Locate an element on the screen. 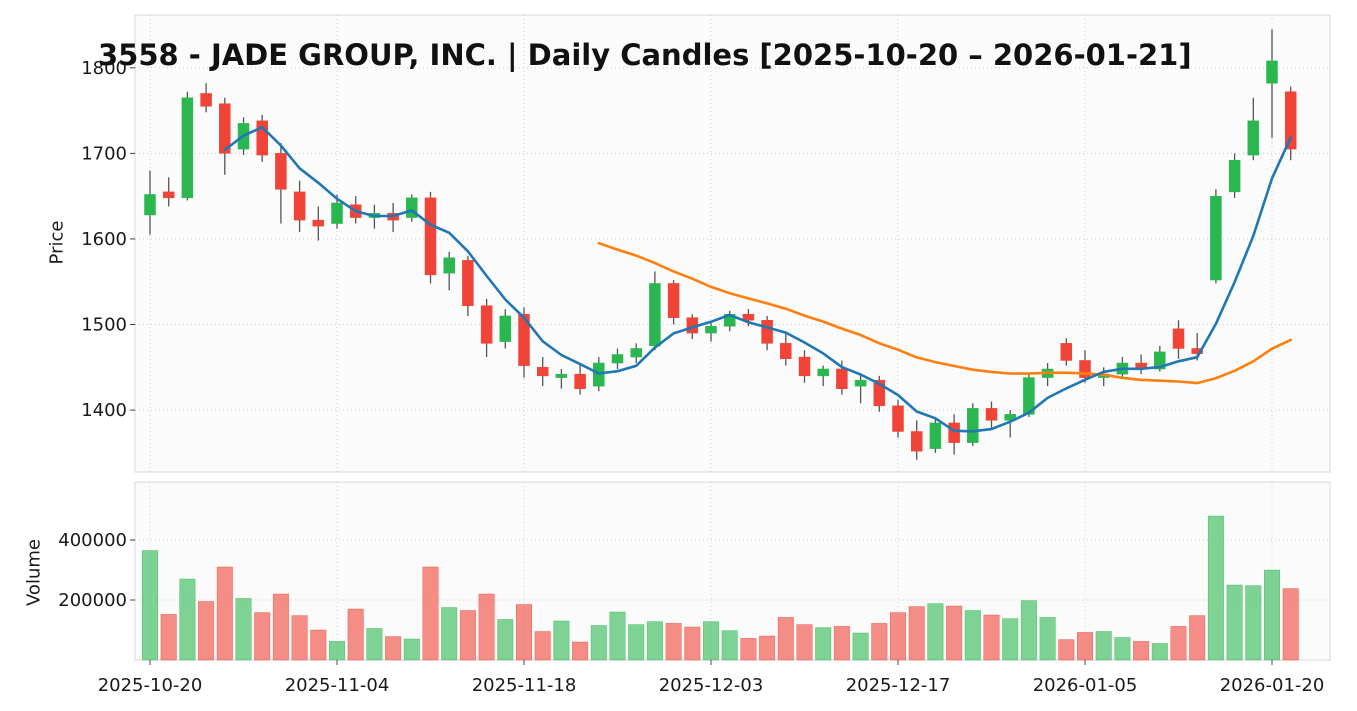 This screenshot has width=1357, height=711. x-tick-label: 2026-01-20 is located at coordinates (1272, 685).